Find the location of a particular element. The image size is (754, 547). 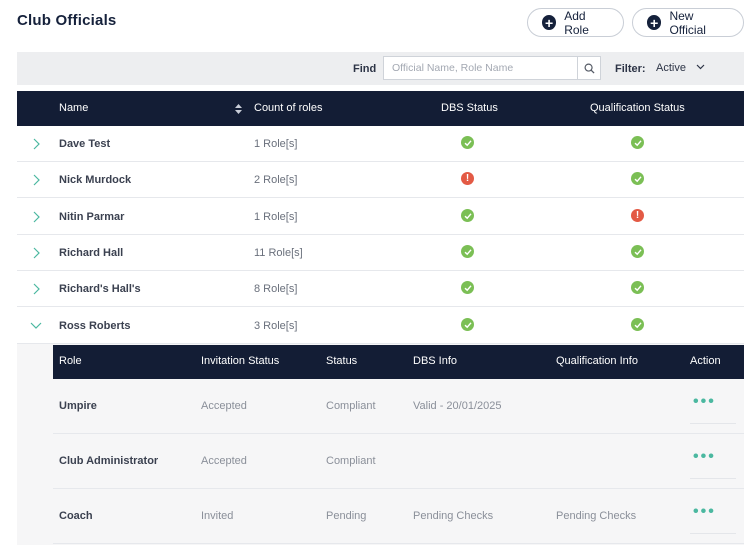

add-role-button: + Add Role is located at coordinates (575, 22).